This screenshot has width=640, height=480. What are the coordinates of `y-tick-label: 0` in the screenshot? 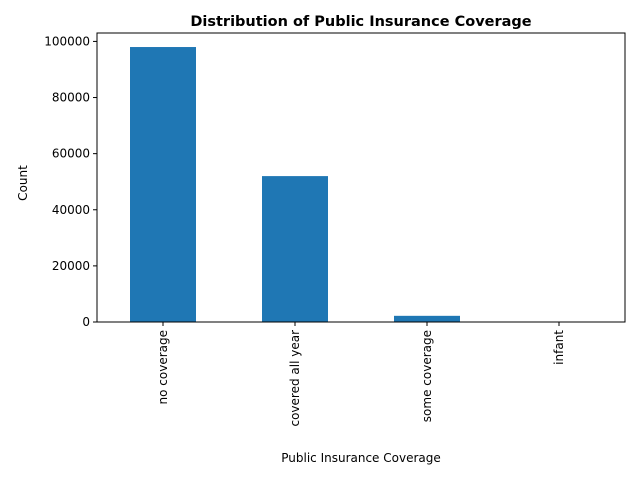 It's located at (86, 322).